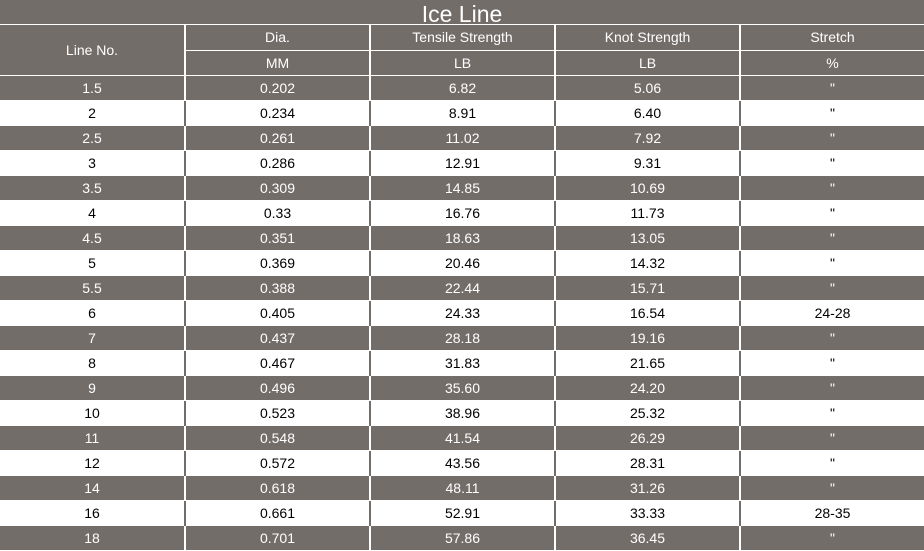  What do you see at coordinates (278, 363) in the screenshot?
I see `cell-dia: 0.467` at bounding box center [278, 363].